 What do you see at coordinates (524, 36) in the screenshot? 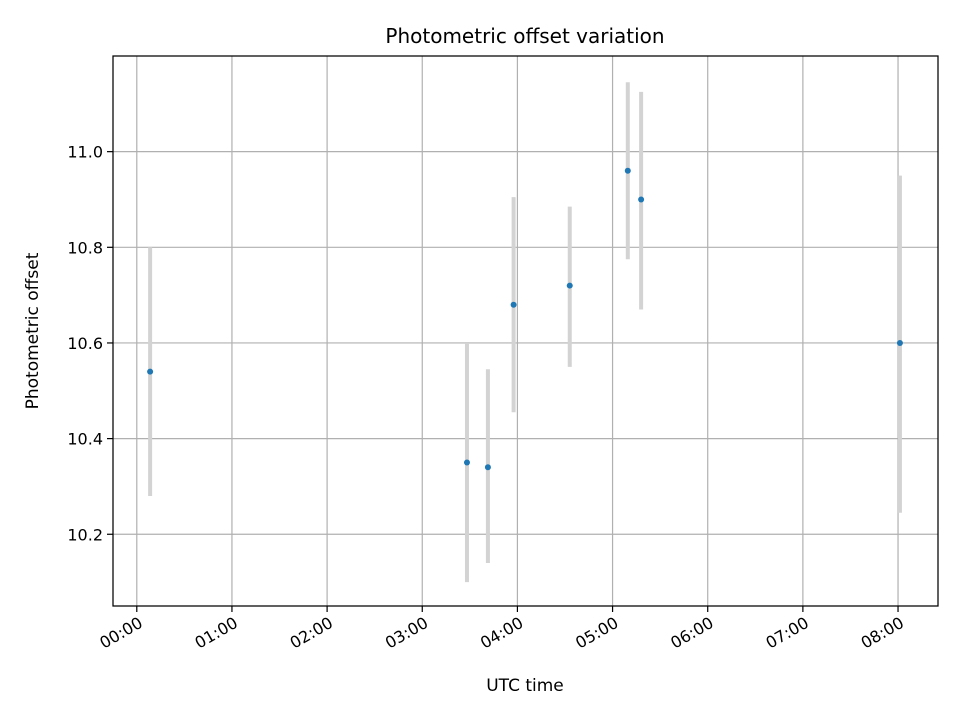
I see `chart-title: Photometric offset variation` at bounding box center [524, 36].